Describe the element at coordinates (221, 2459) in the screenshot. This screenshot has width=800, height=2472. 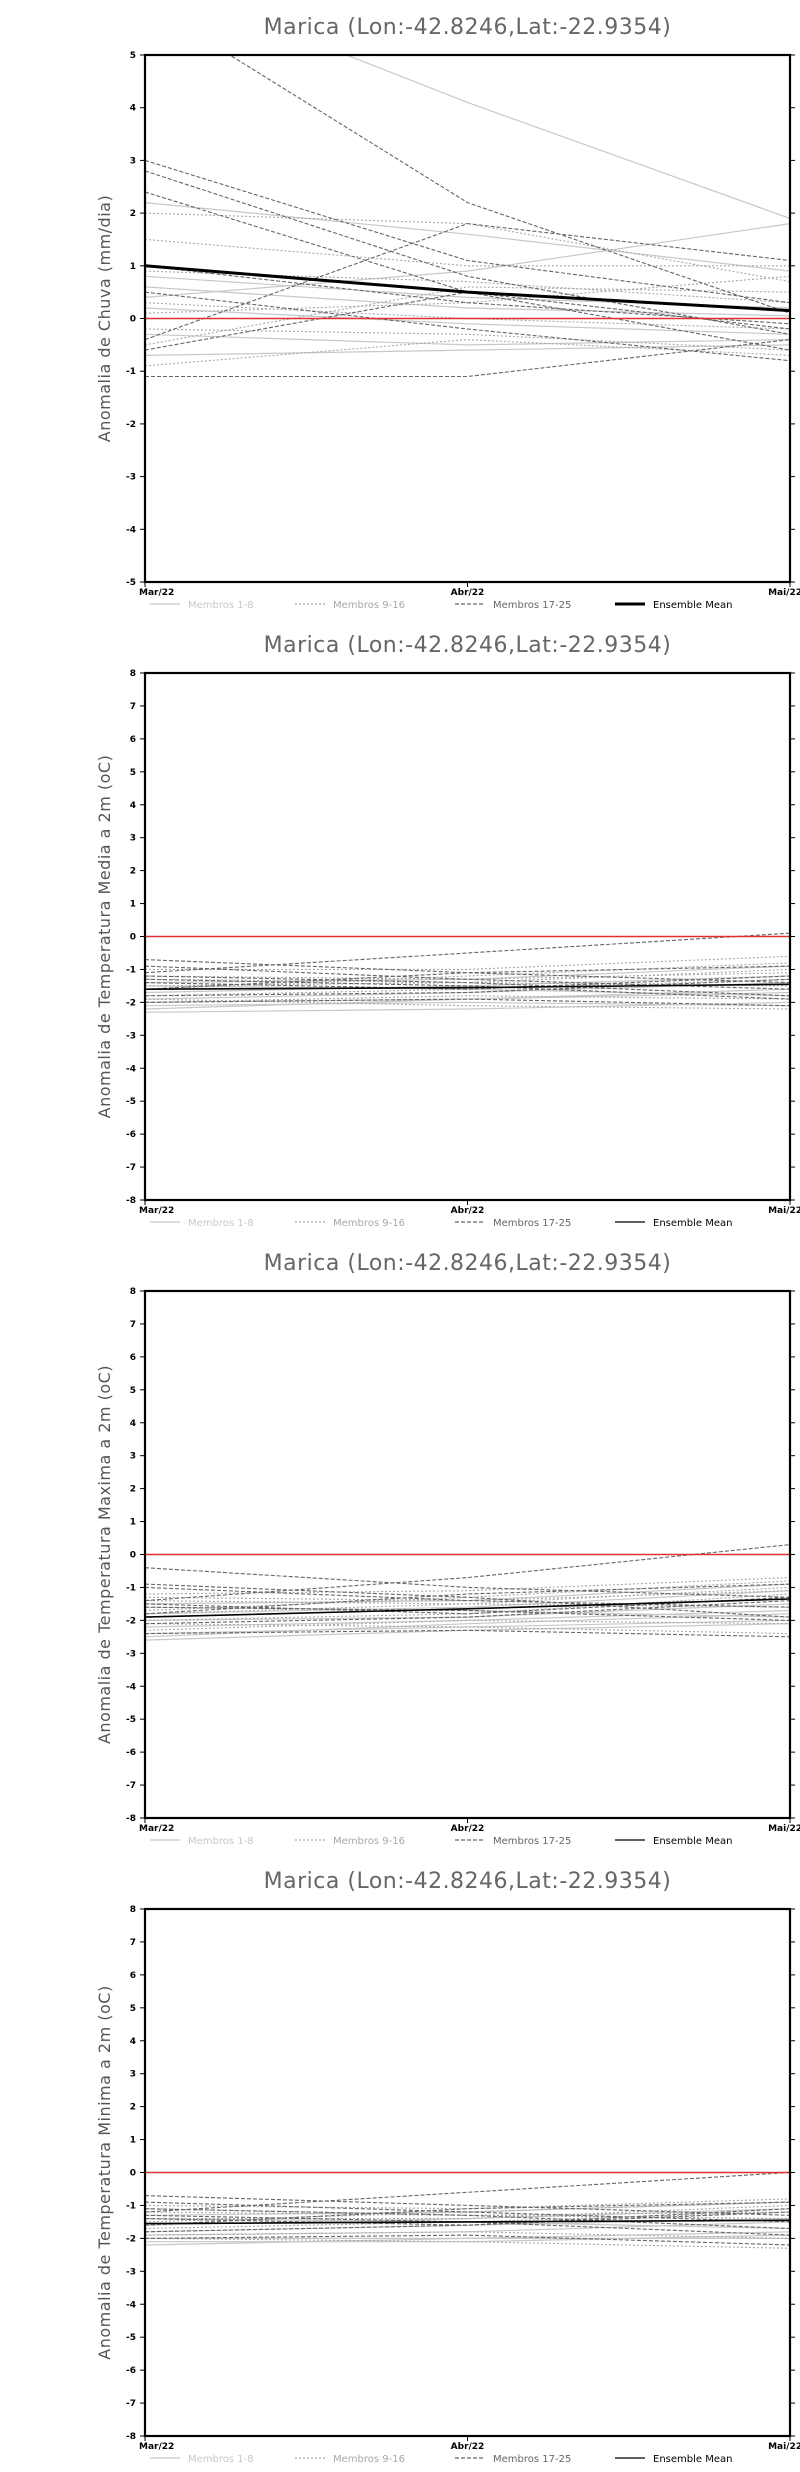
I see `legend-label-1: Membros 1-8` at that location.